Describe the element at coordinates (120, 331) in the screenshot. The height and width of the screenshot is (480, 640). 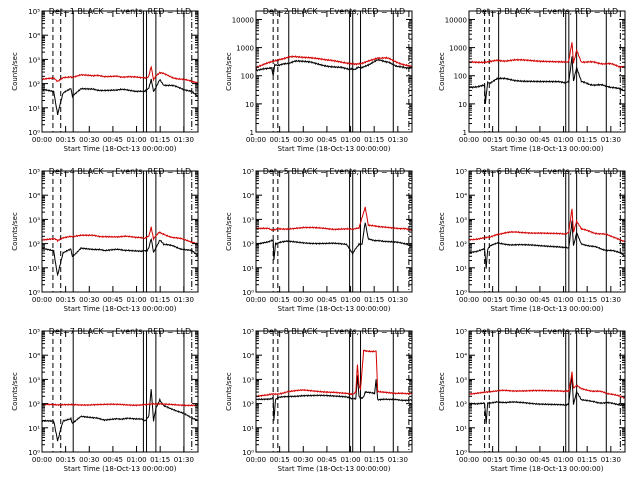
I see `panel-title: Det=7 BLACK = Events, RED = LLD` at that location.